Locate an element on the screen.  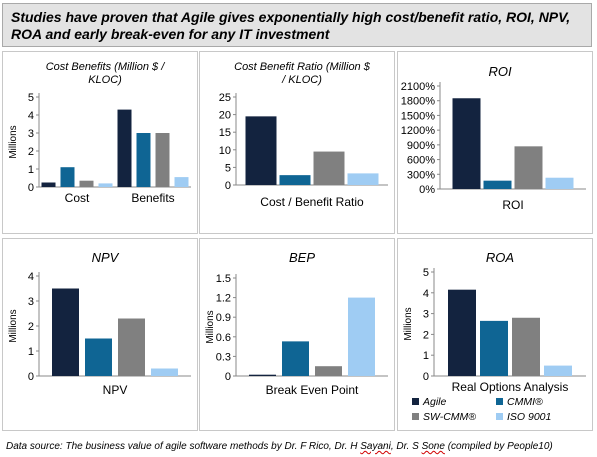
bar-agile-benefits is located at coordinates (124, 148).